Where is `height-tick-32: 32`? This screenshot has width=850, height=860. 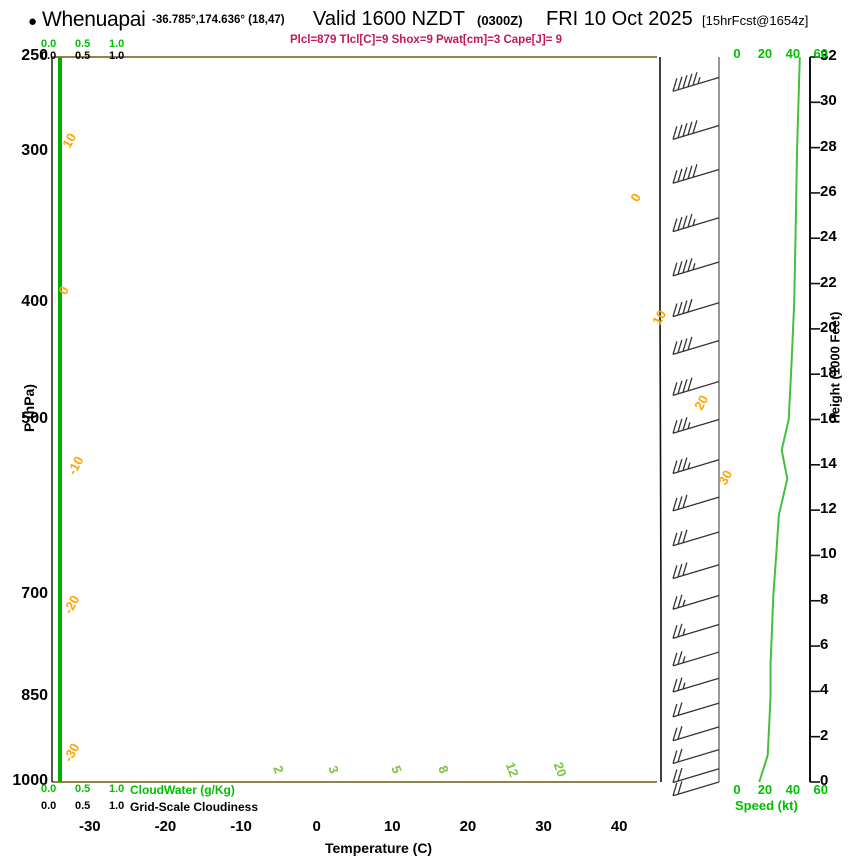 height-tick-32: 32 is located at coordinates (828, 55).